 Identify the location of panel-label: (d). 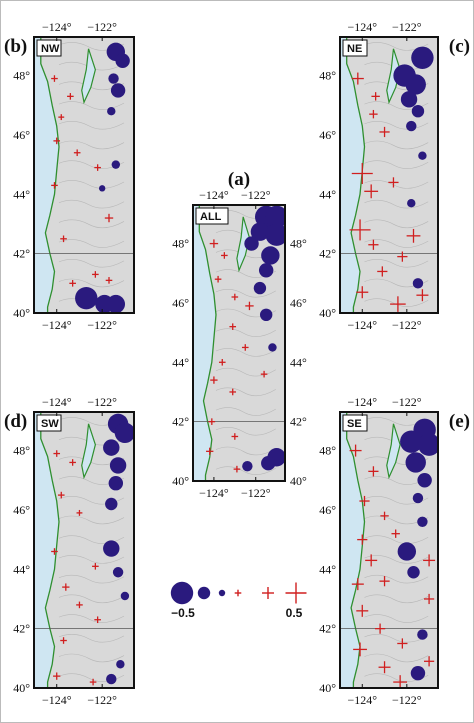
(15, 421).